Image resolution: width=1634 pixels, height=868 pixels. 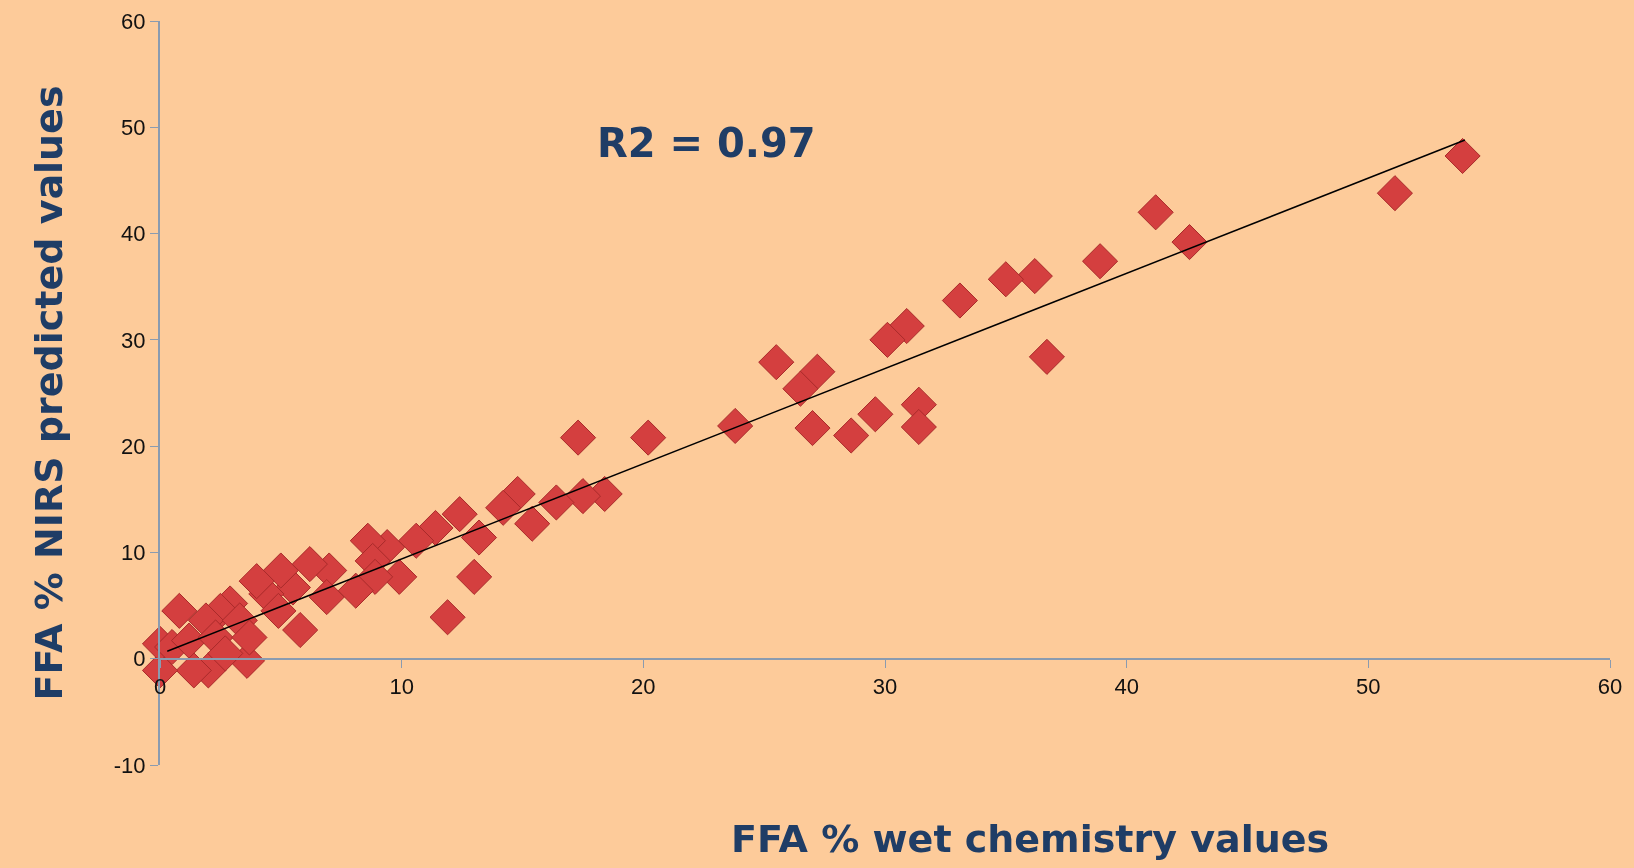 What do you see at coordinates (643, 687) in the screenshot?
I see `x-tick-label: 20` at bounding box center [643, 687].